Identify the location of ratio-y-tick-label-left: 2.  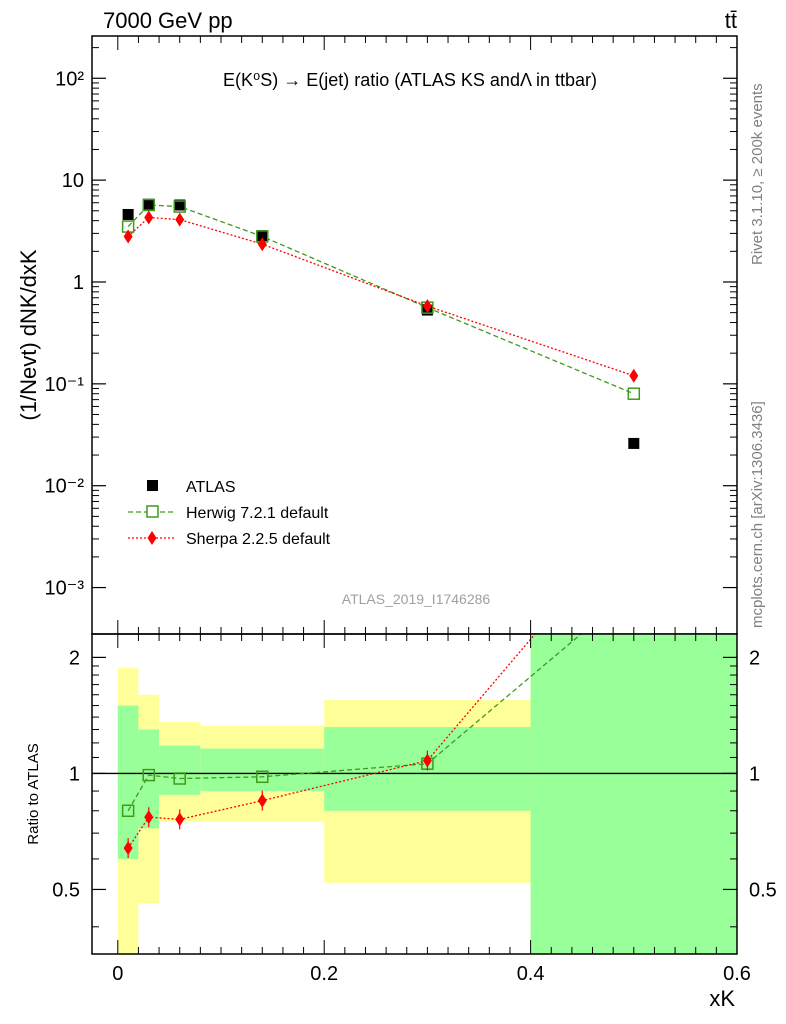
(74, 658).